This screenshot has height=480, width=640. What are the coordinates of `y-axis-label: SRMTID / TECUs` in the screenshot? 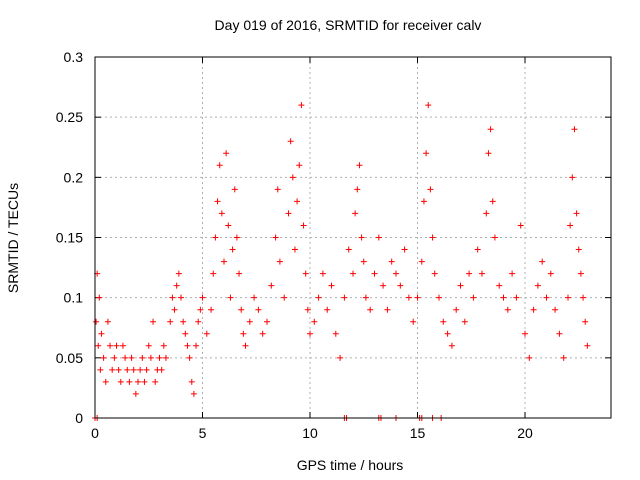 It's located at (13, 238).